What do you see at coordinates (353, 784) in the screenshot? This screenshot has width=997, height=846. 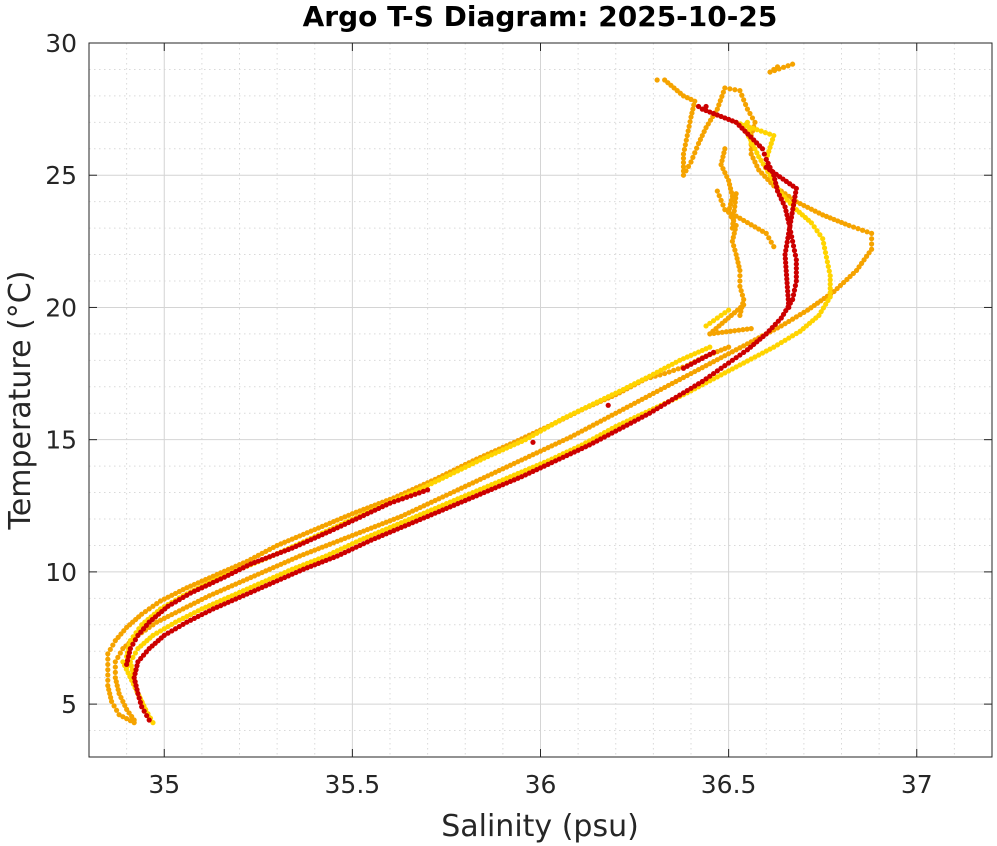 I see `x-tick-label: 35.5` at bounding box center [353, 784].